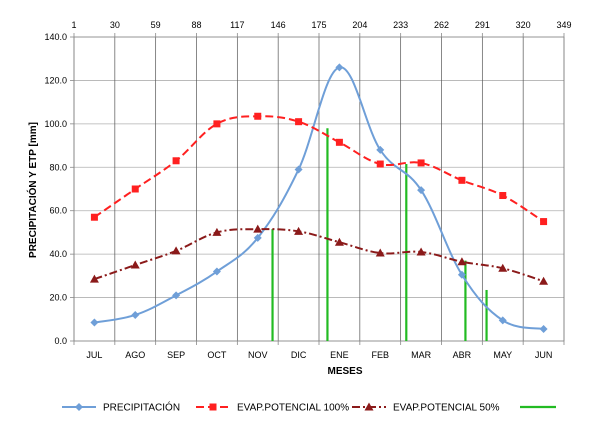 This screenshot has height=427, width=595. I want to click on x2-tick-label: 262, so click(441, 25).